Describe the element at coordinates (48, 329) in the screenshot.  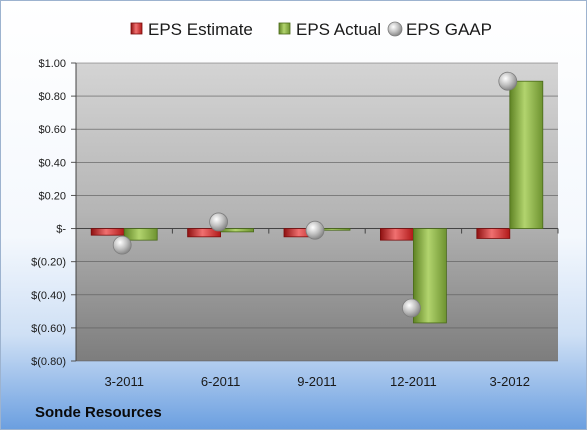
I see `y-tick-label: $(0.60)` at that location.